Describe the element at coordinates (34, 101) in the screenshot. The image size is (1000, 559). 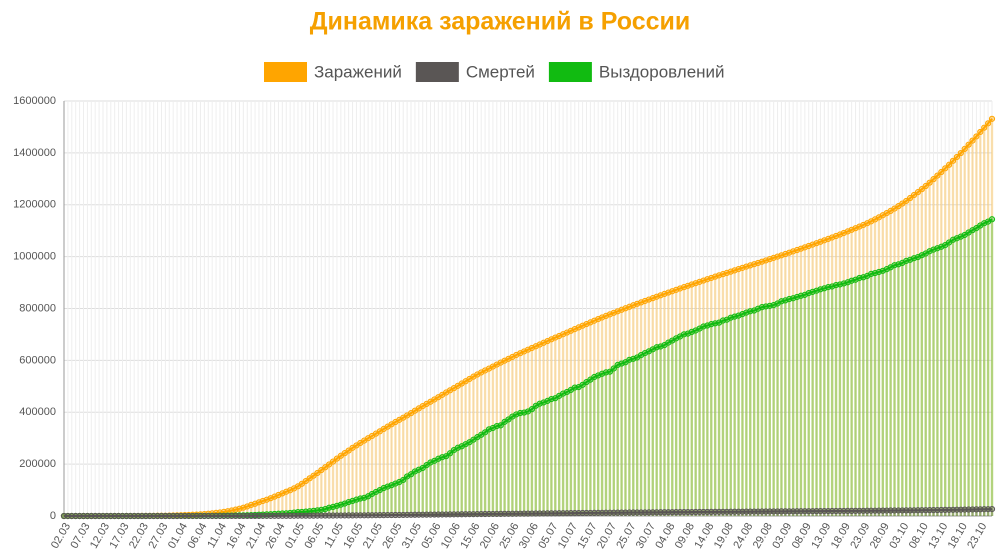
I see `y-tick-label: 1600000` at that location.